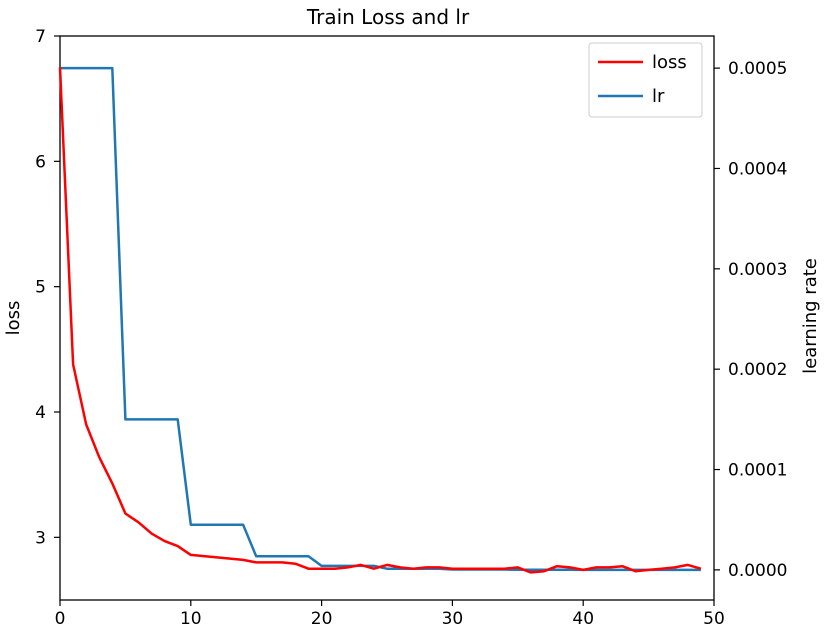 Image resolution: width=831 pixels, height=641 pixels. I want to click on legend-label-loss: loss, so click(669, 62).